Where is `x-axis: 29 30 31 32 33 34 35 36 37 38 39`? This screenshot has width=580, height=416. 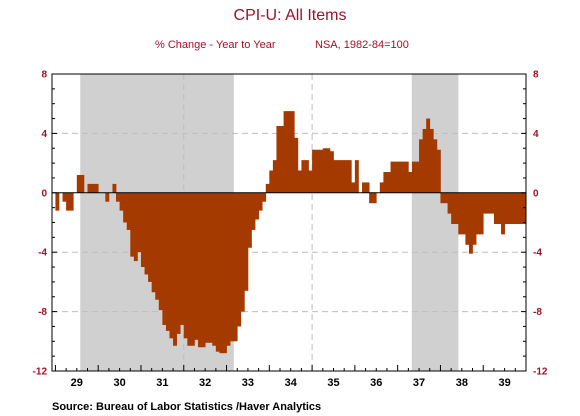 x-axis: 29 30 31 32 33 34 35 36 37 38 39 is located at coordinates (285, 377).